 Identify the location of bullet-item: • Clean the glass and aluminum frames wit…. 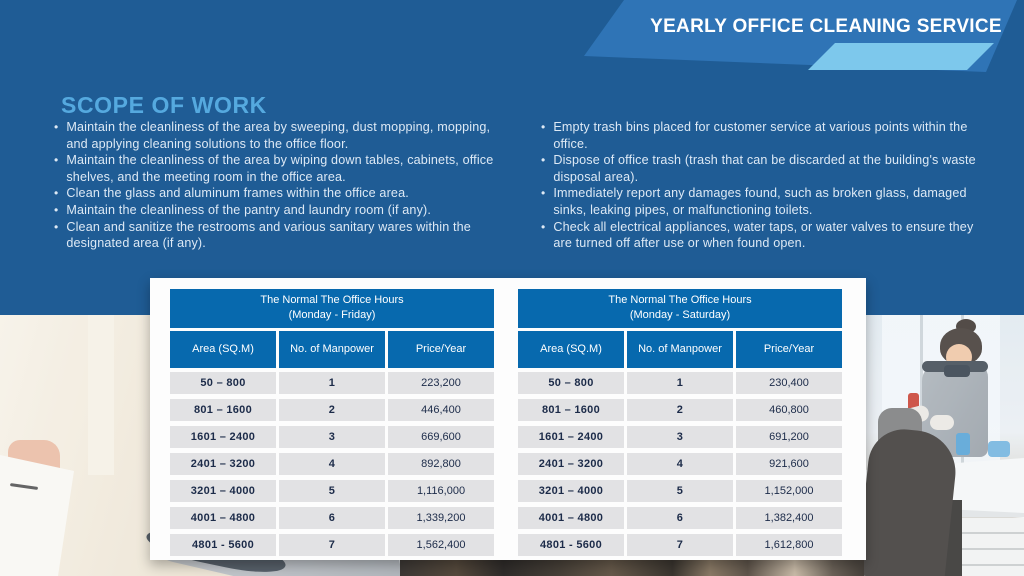
(280, 193).